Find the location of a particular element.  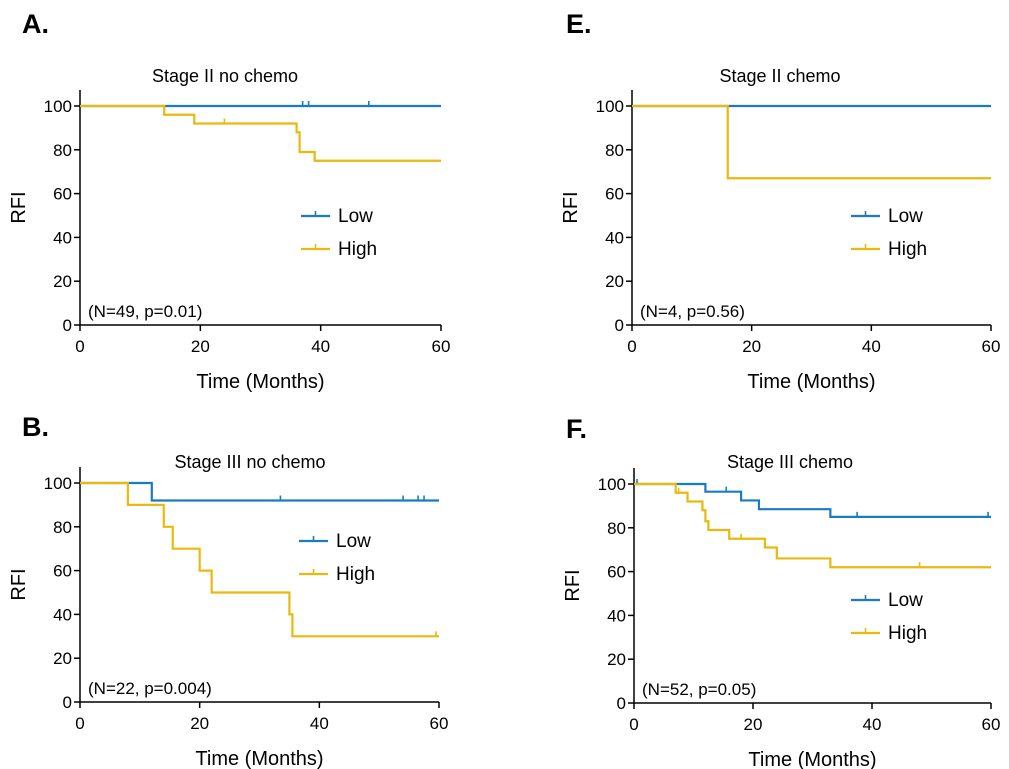

plot-title: Stage II no chemo is located at coordinates (225, 76).